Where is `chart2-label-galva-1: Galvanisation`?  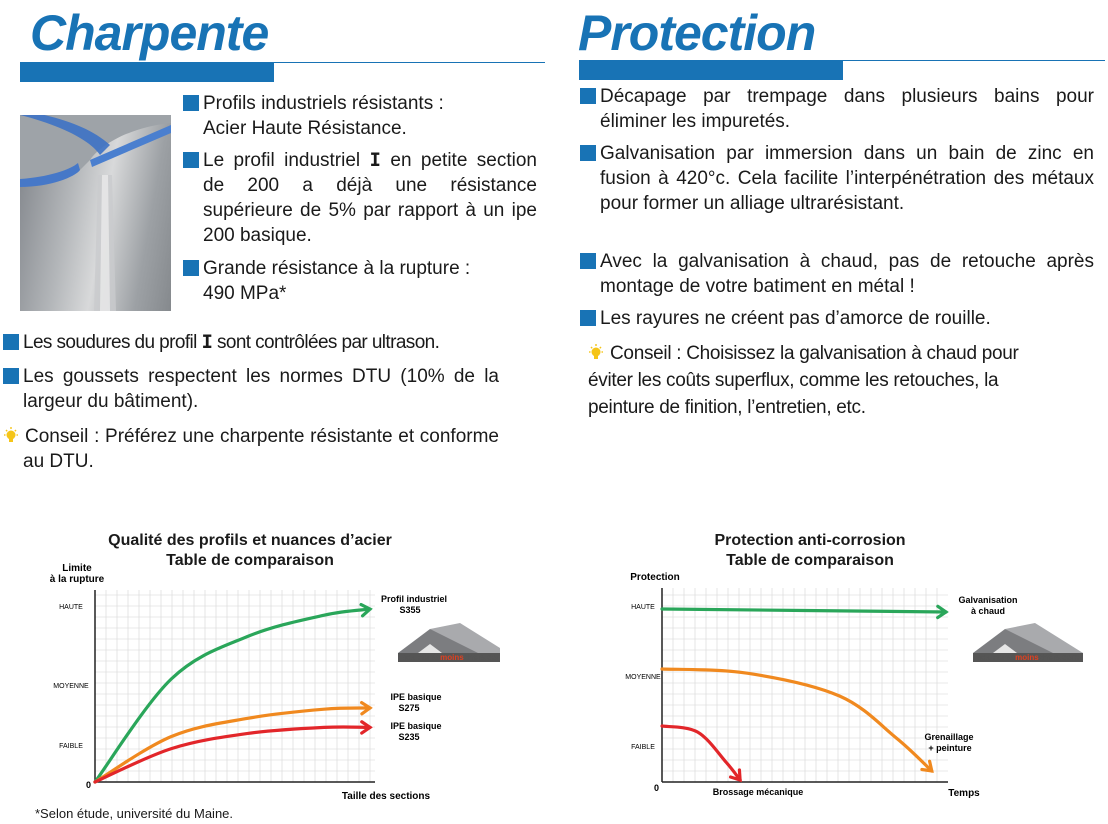 chart2-label-galva-1: Galvanisation is located at coordinates (987, 600).